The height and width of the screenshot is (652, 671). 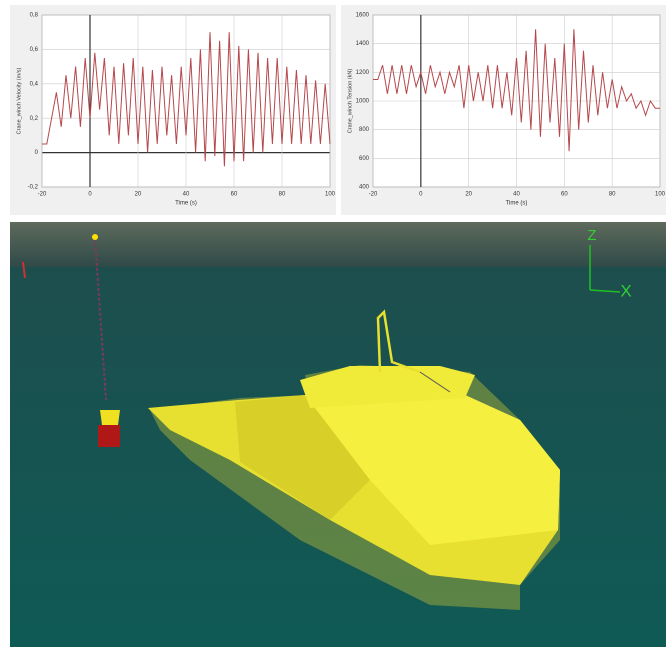 What do you see at coordinates (363, 73) in the screenshot?
I see `y-tick-label: 1200` at bounding box center [363, 73].